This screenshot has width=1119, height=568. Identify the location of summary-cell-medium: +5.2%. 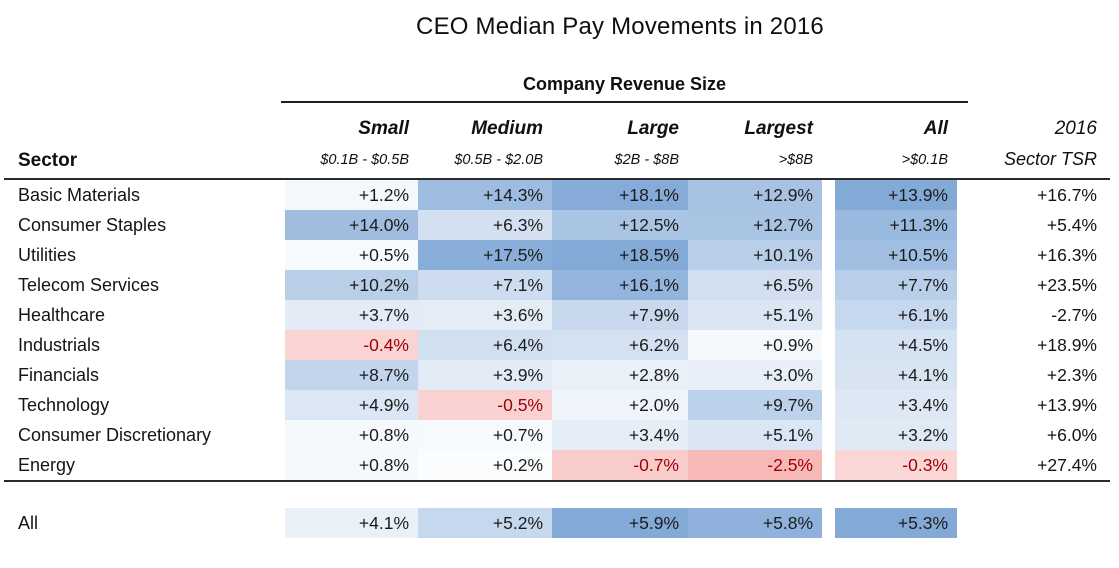
(485, 523).